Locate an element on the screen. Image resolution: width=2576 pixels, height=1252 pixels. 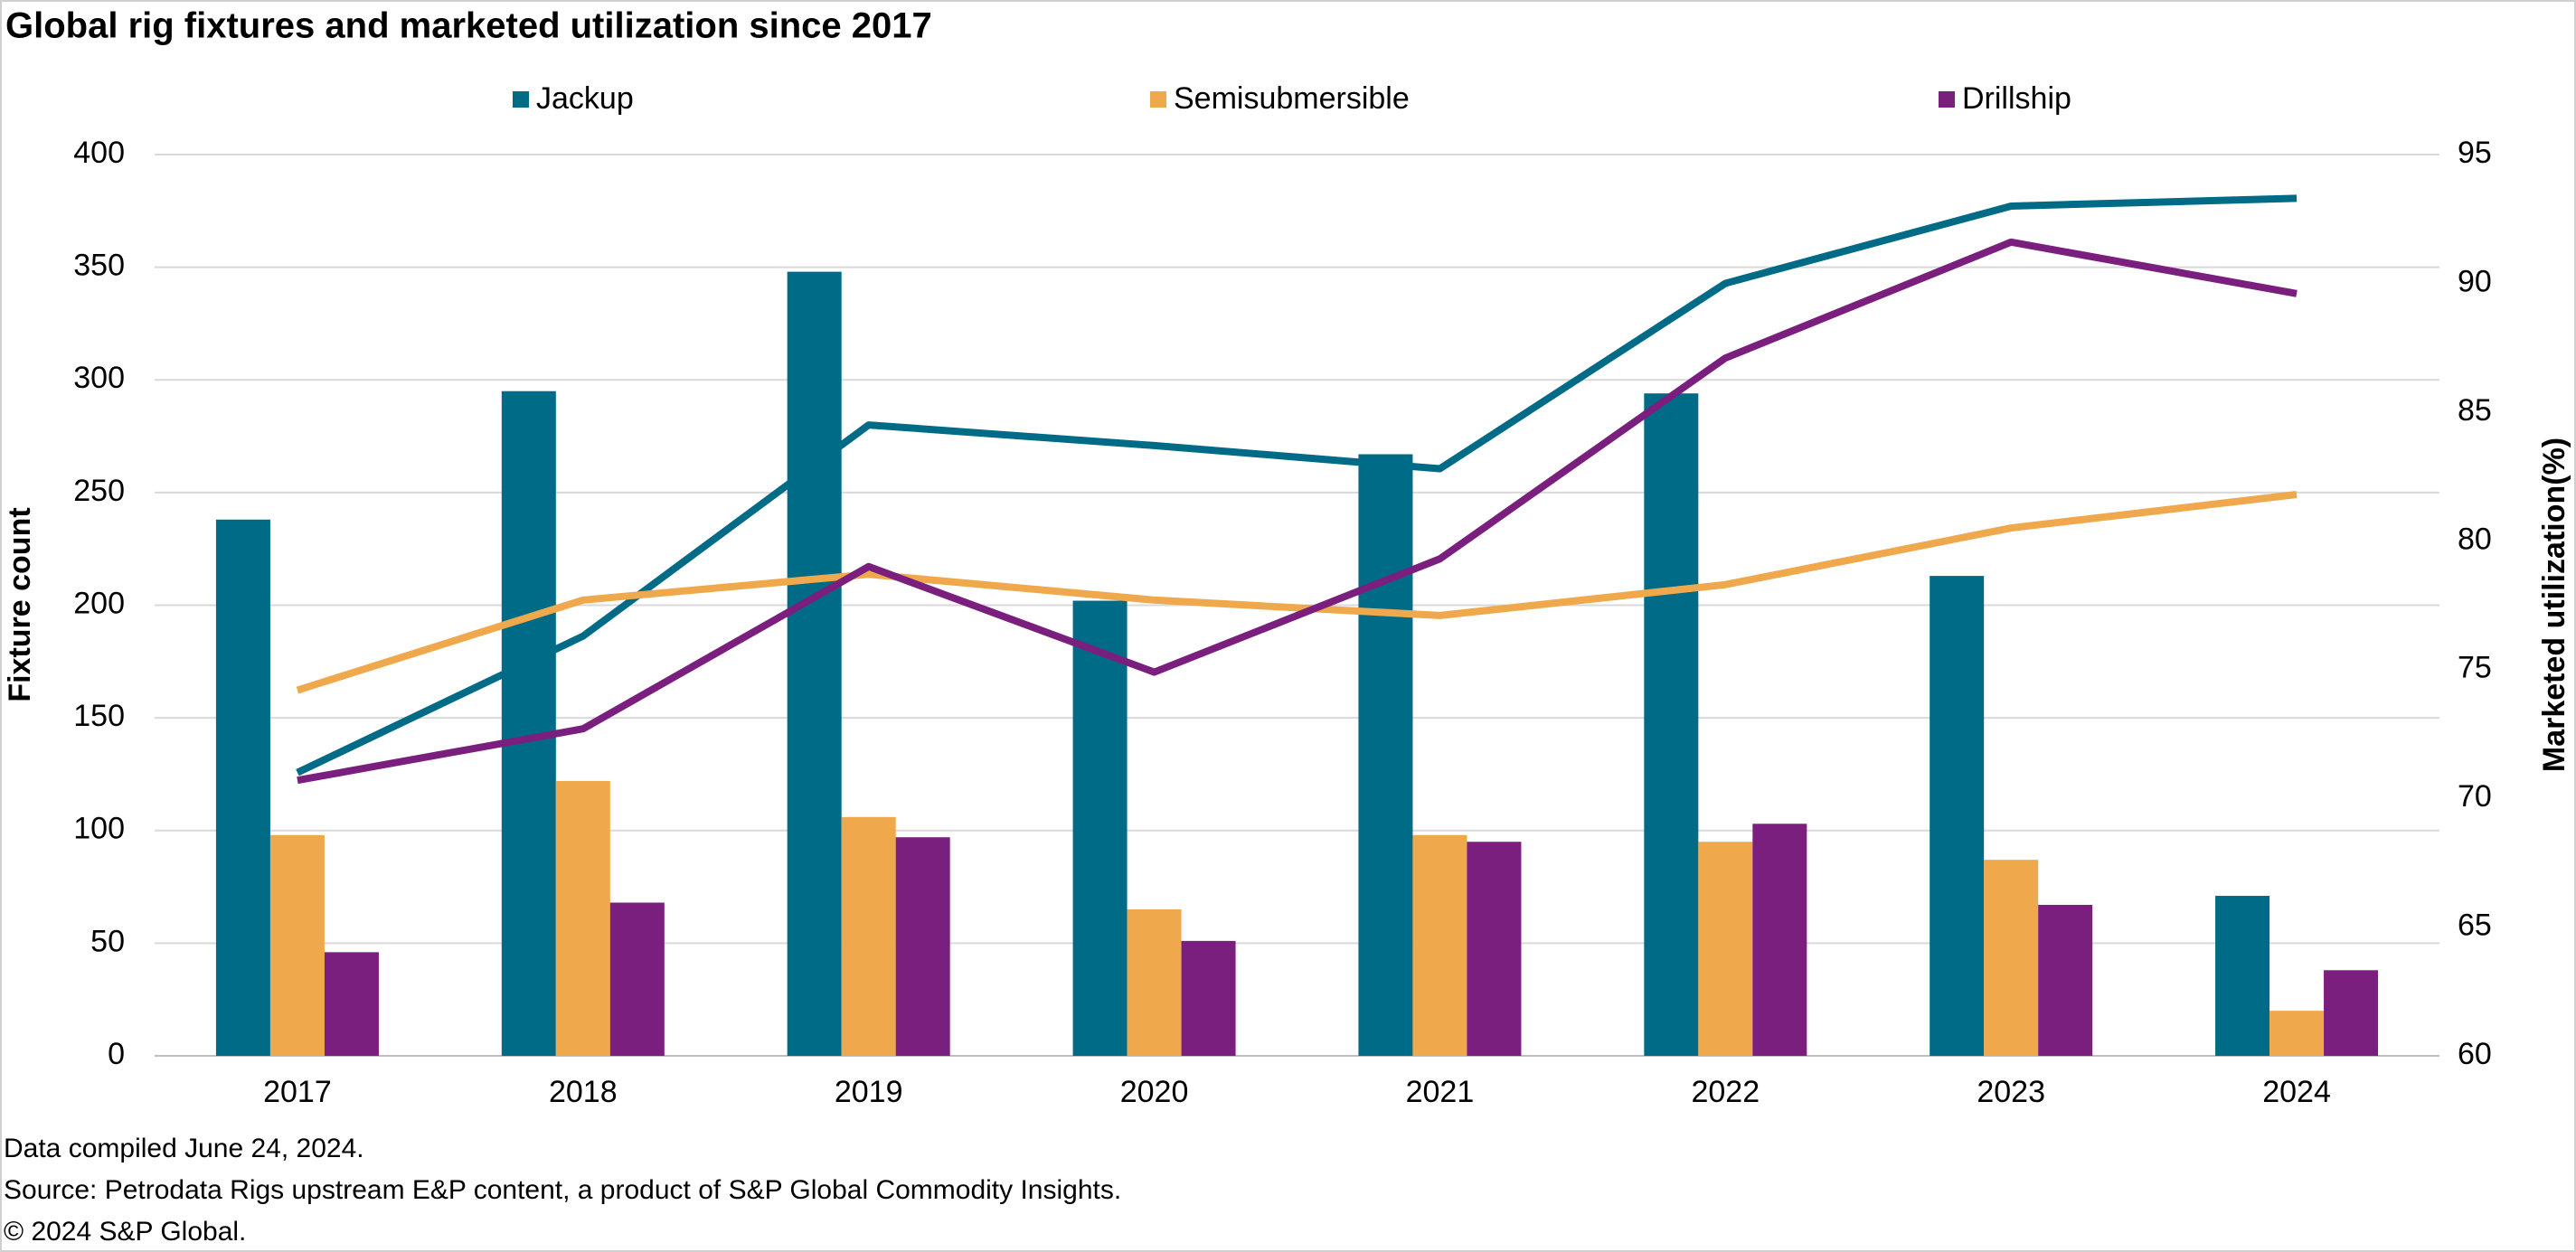
y2-tick-label: 85 is located at coordinates (2475, 410).